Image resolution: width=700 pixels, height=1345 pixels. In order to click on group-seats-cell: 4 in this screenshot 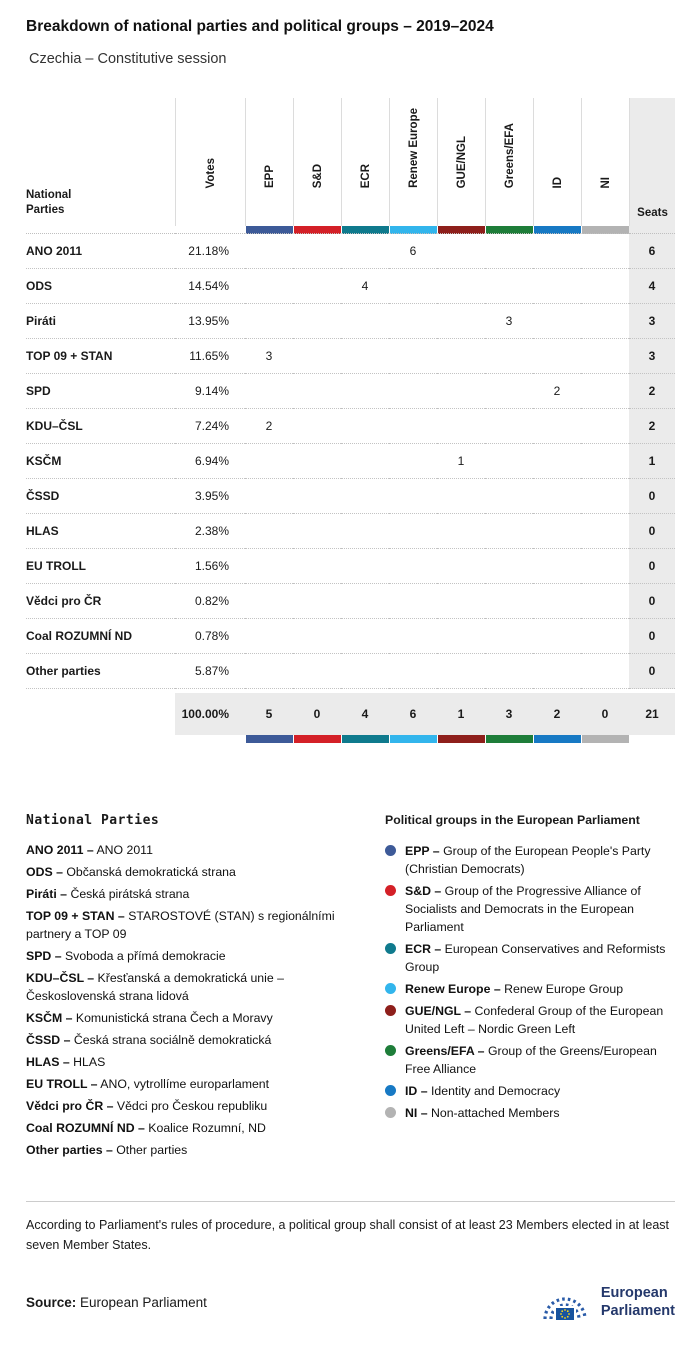, I will do `click(365, 286)`.